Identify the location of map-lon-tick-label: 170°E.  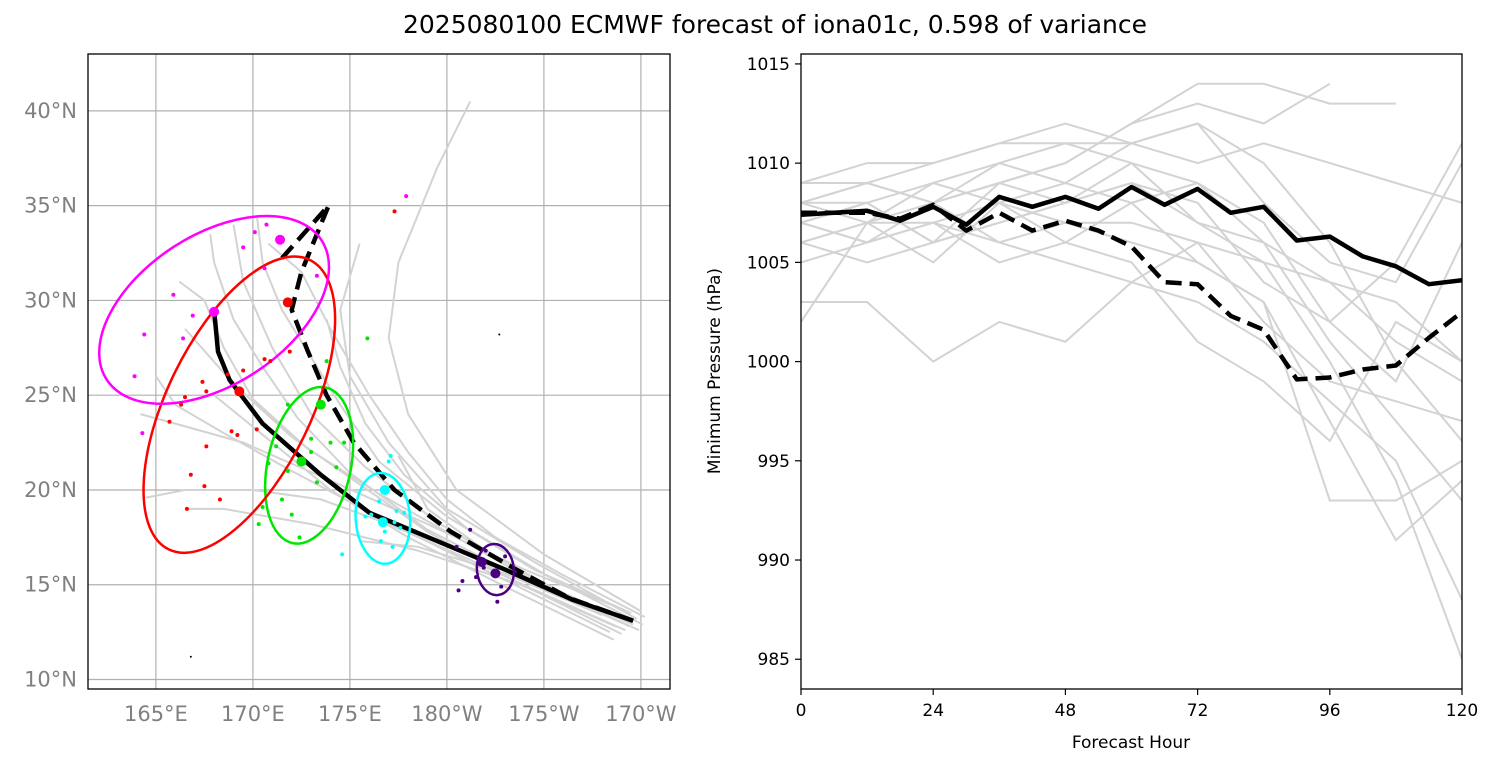
(253, 714).